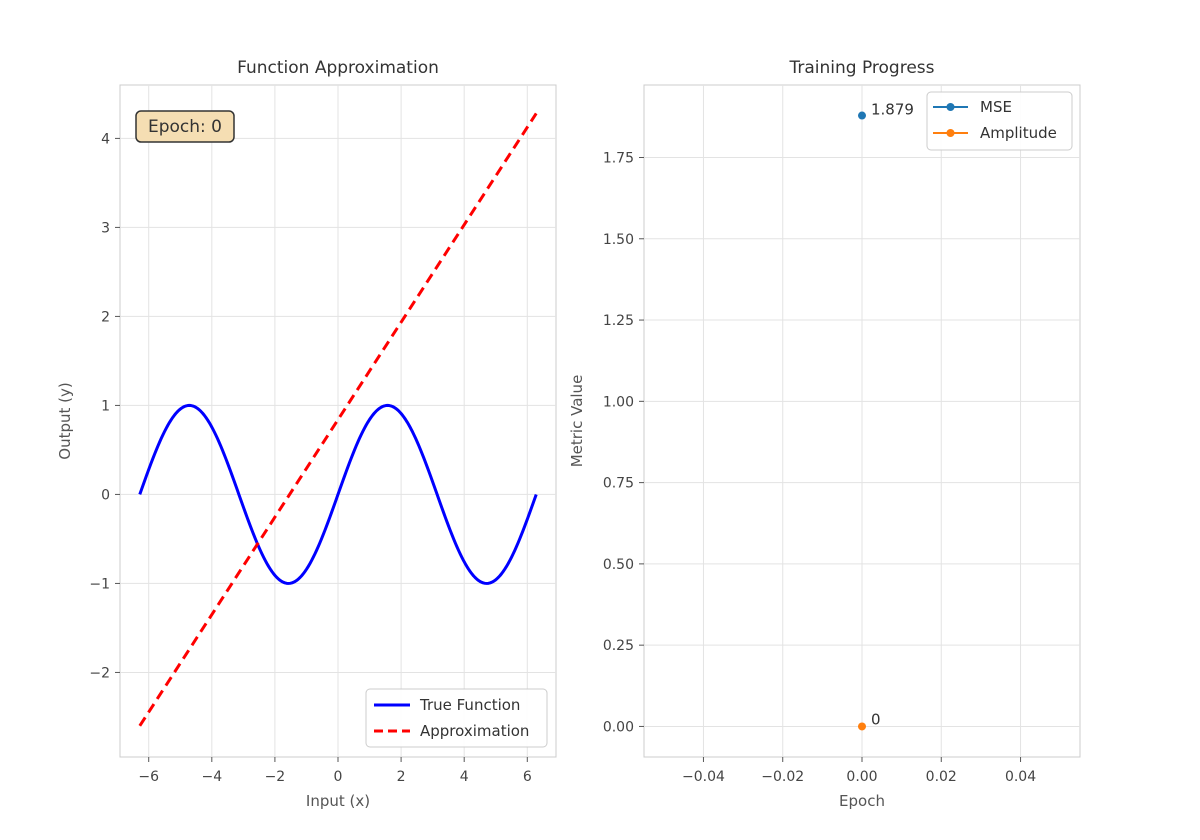  I want to click on left-legend: True Function Approximation, so click(456, 718).